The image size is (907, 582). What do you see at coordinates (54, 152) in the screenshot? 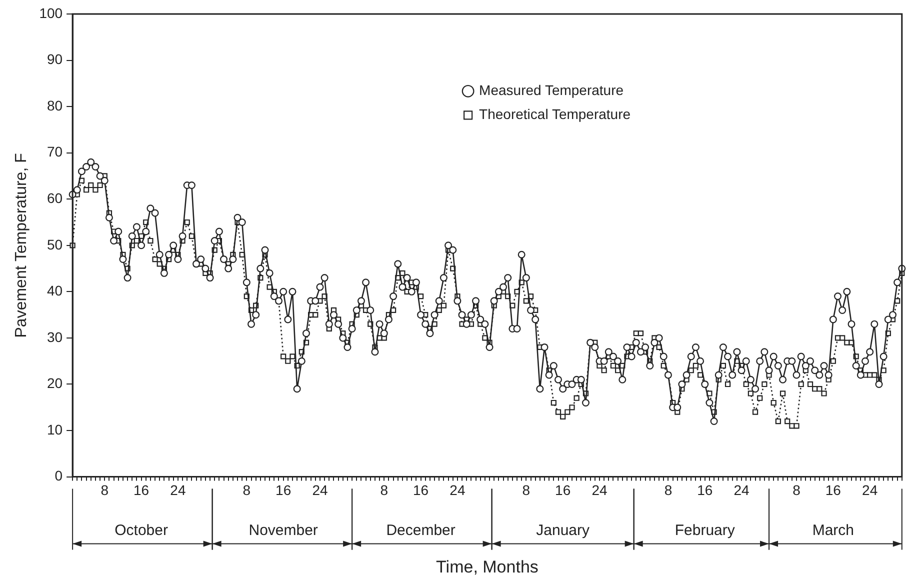
I see `y-tick-label: 70` at bounding box center [54, 152].